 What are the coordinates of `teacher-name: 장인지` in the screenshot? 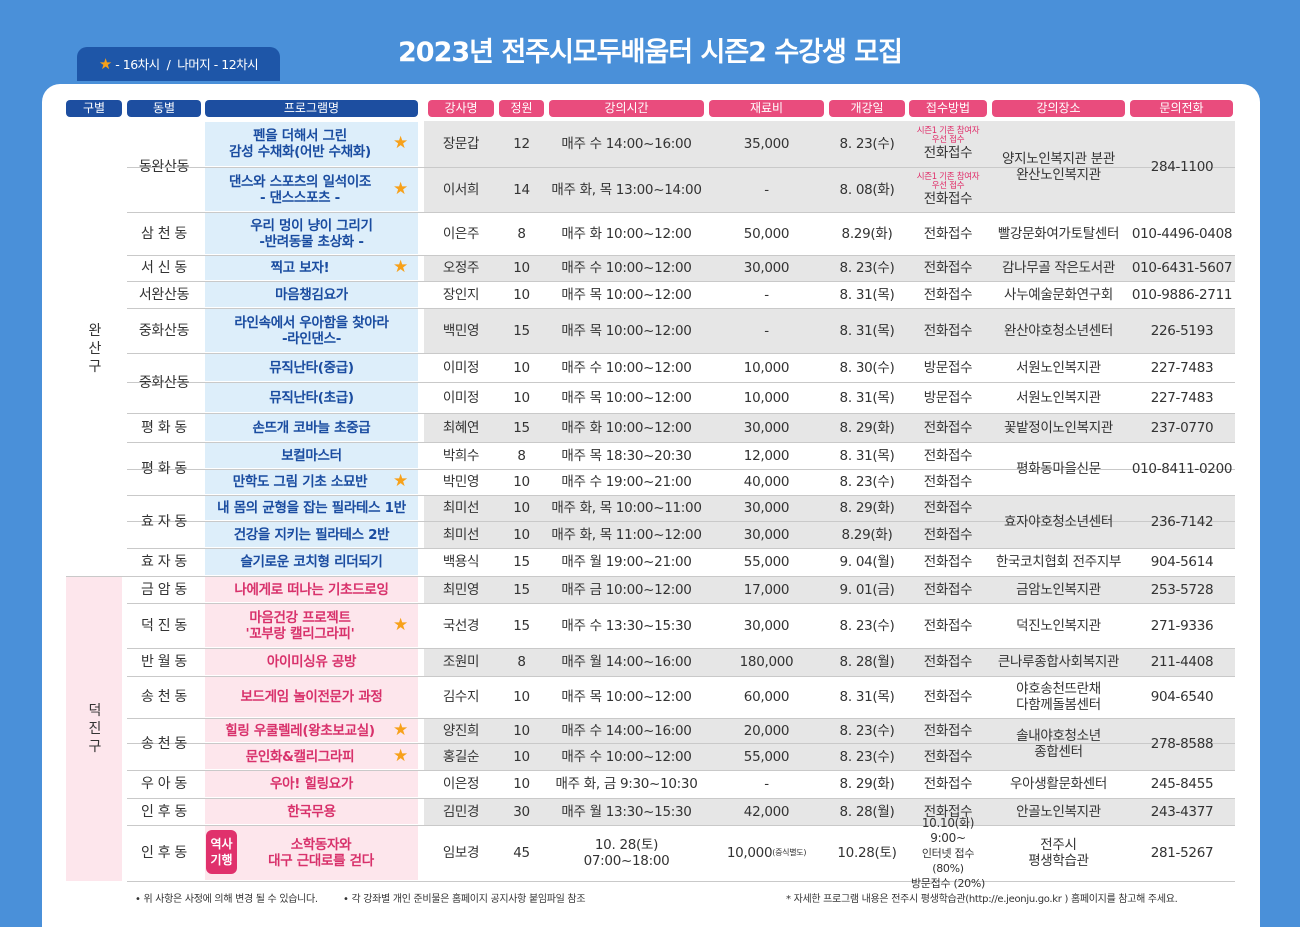 It's located at (461, 294).